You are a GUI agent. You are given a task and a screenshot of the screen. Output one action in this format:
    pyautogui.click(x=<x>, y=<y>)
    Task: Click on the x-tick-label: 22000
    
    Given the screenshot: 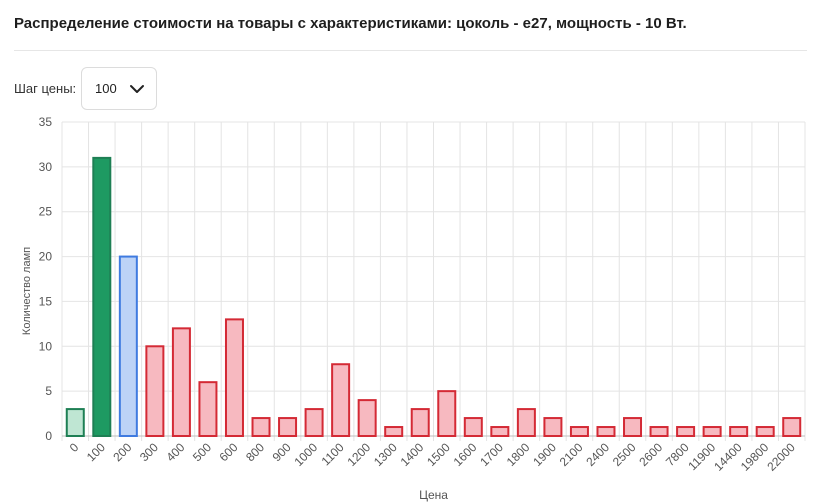 What is the action you would take?
    pyautogui.click(x=781, y=457)
    